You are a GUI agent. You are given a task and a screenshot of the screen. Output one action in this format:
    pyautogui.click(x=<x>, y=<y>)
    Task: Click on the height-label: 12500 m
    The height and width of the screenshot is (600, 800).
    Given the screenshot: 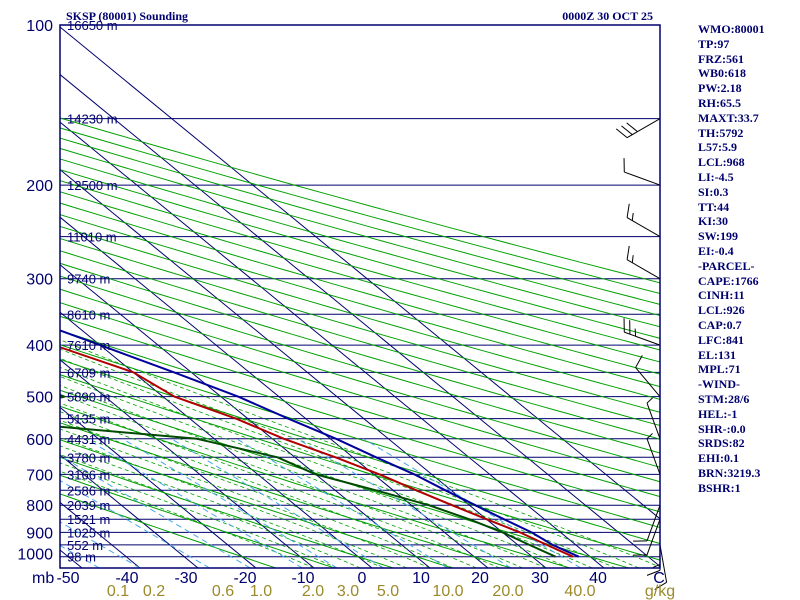 What is the action you would take?
    pyautogui.click(x=92, y=185)
    